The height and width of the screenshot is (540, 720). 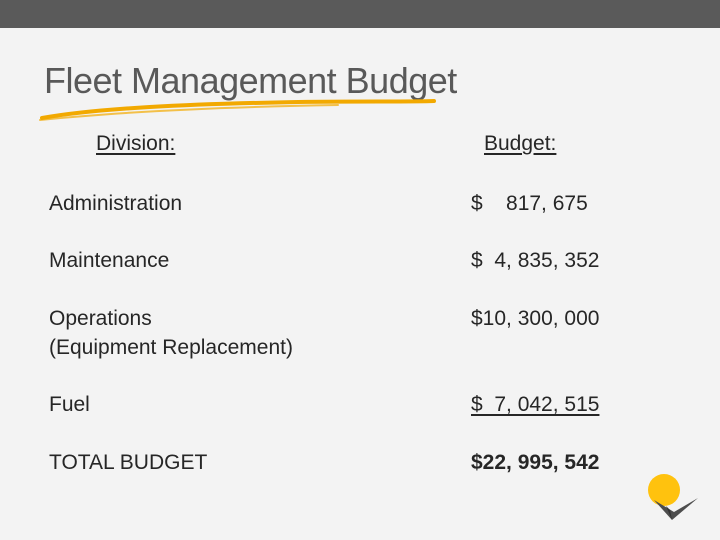 What do you see at coordinates (535, 260) in the screenshot?
I see `row-value-maintenance: $ 4, 835, 352` at bounding box center [535, 260].